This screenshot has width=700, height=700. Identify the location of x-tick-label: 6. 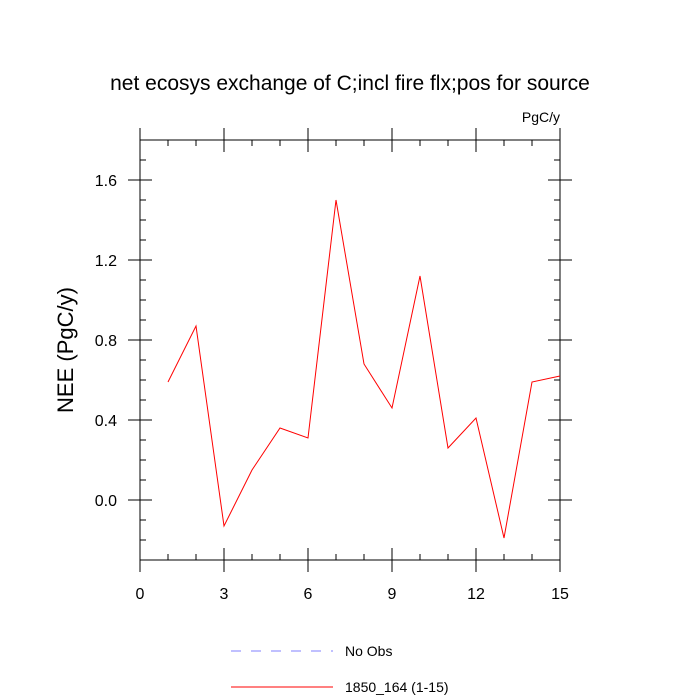
(308, 594).